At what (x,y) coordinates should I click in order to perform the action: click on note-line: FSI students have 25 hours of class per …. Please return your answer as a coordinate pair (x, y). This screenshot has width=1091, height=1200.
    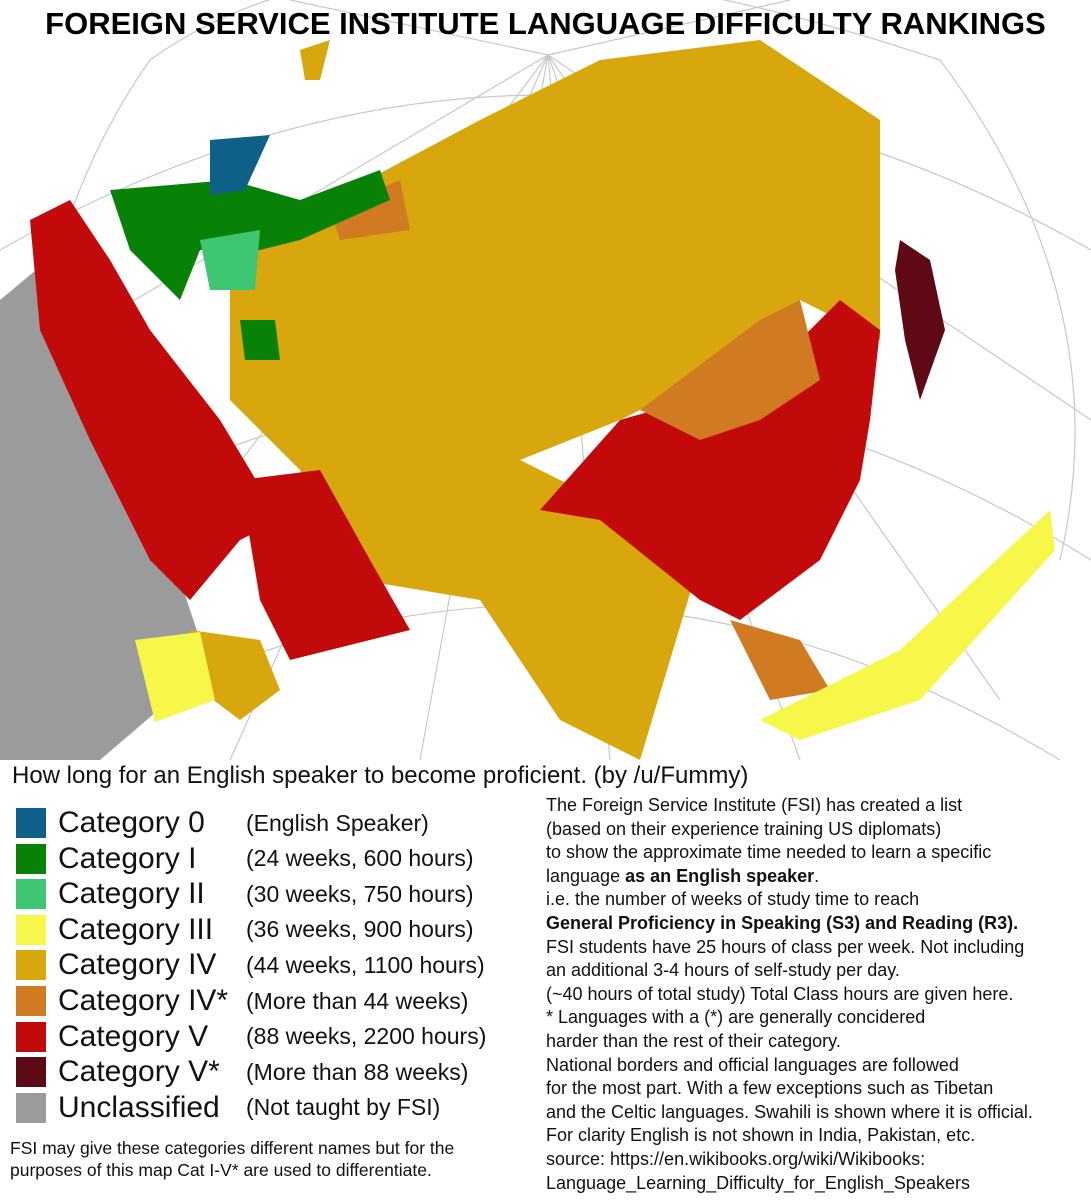
    Looking at the image, I should click on (789, 948).